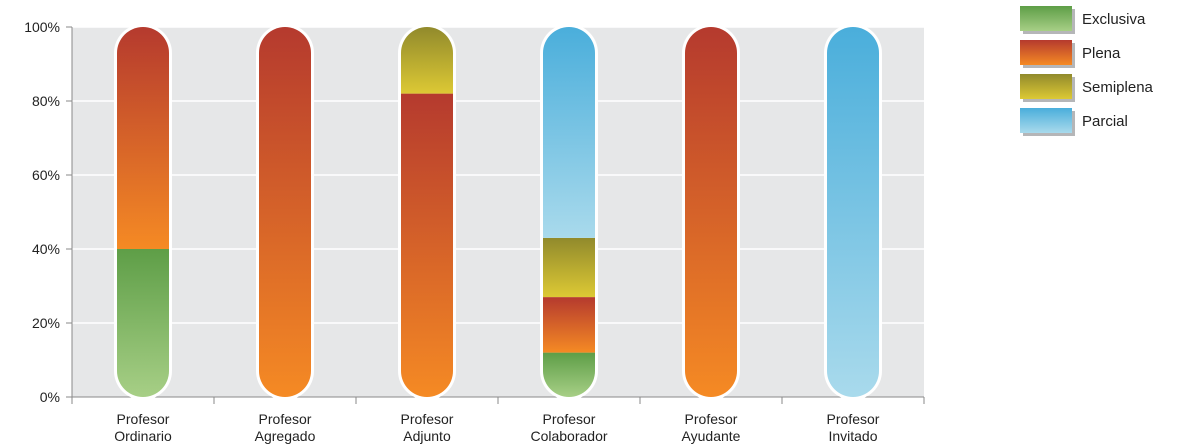 The height and width of the screenshot is (448, 1187). What do you see at coordinates (1114, 19) in the screenshot?
I see `legend-label: Exclusiva` at bounding box center [1114, 19].